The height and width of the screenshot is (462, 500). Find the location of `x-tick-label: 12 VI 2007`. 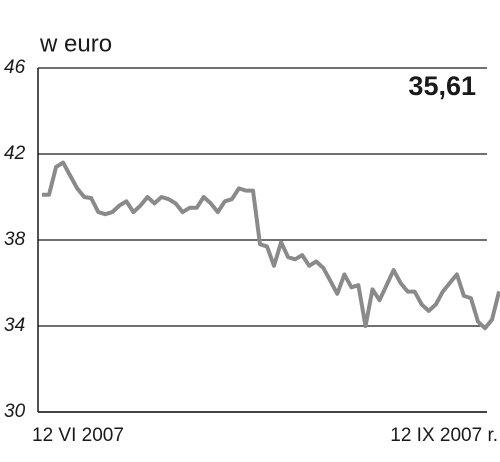

x-tick-label: 12 VI 2007 is located at coordinates (78, 435).